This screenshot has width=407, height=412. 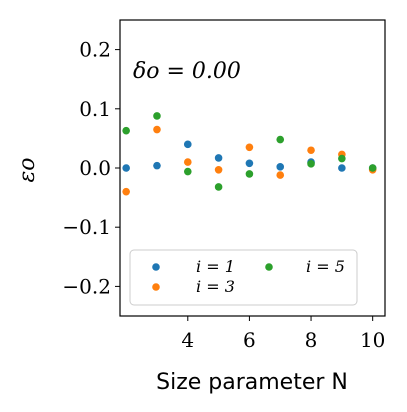 I want to click on legend-label: i = 3, so click(x=215, y=286).